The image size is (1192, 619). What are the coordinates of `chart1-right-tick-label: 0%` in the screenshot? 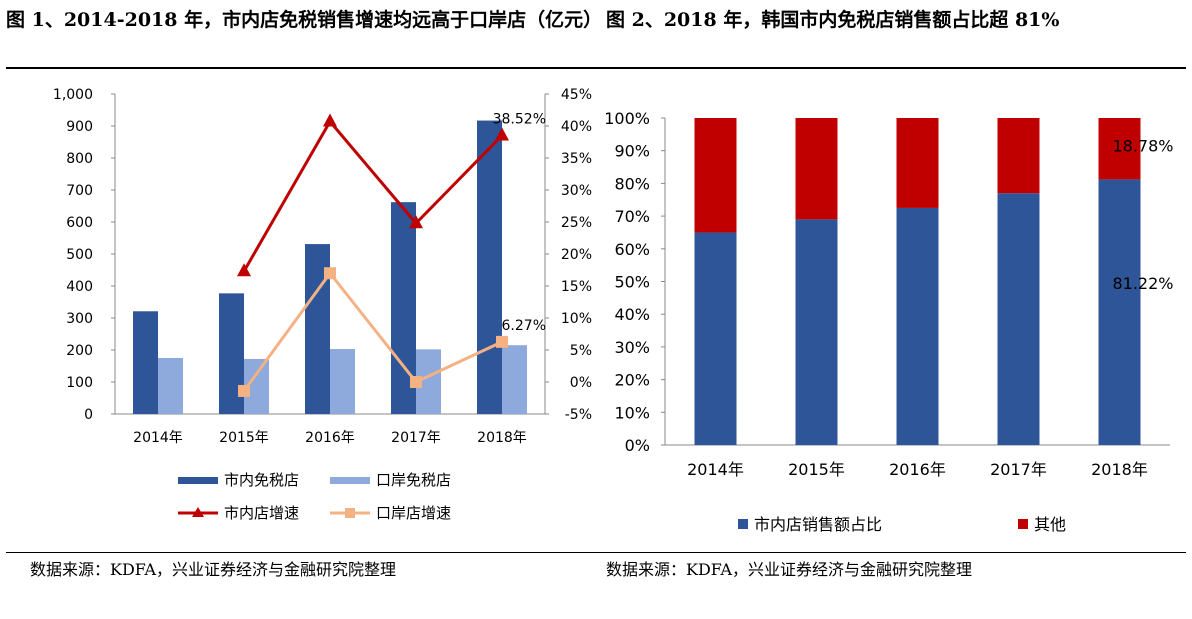 It's located at (581, 383).